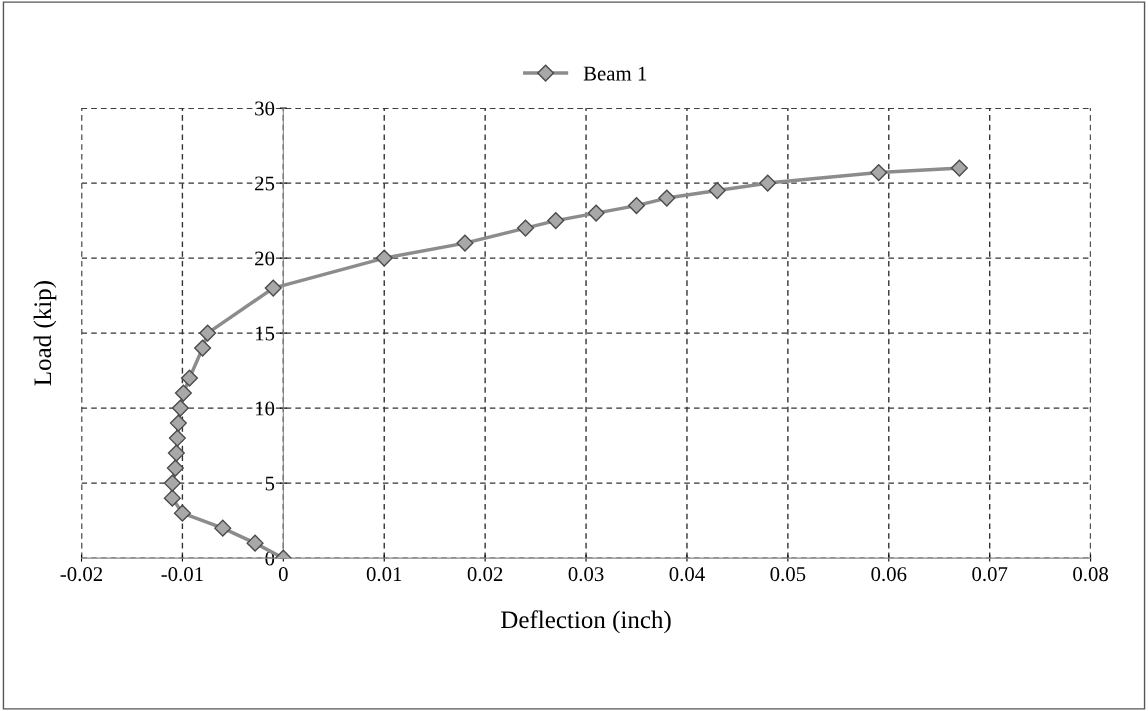 This screenshot has height=711, width=1148. Describe the element at coordinates (889, 574) in the screenshot. I see `x-tick-label: 0.06` at that location.